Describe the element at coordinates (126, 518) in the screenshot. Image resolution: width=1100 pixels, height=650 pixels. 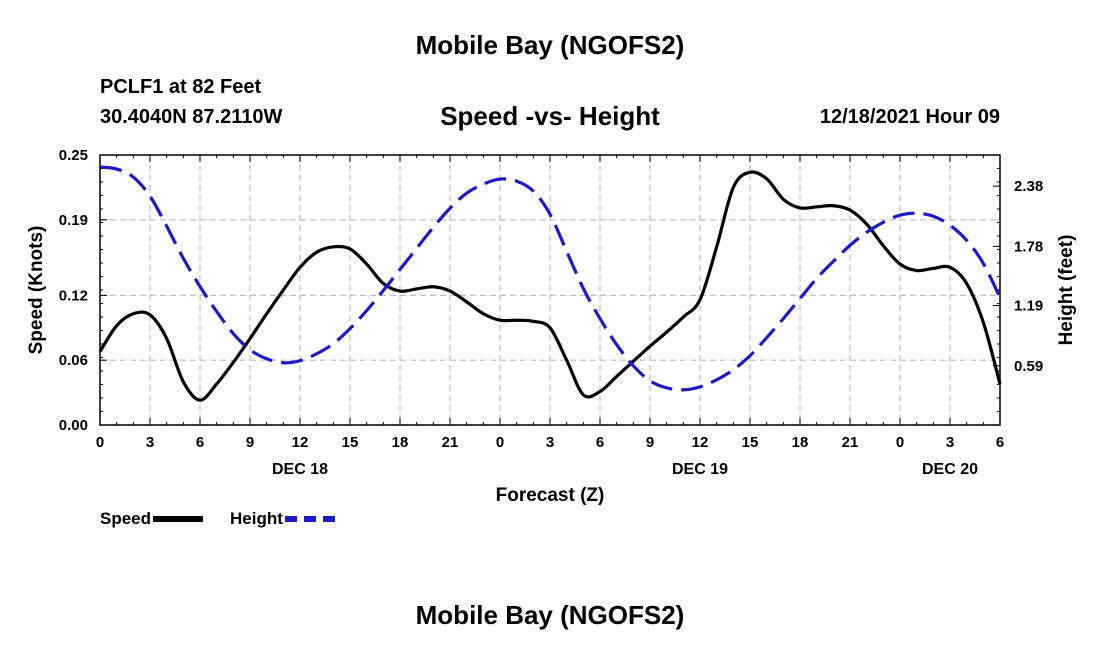
I see `legend-speed-label: Speed` at that location.